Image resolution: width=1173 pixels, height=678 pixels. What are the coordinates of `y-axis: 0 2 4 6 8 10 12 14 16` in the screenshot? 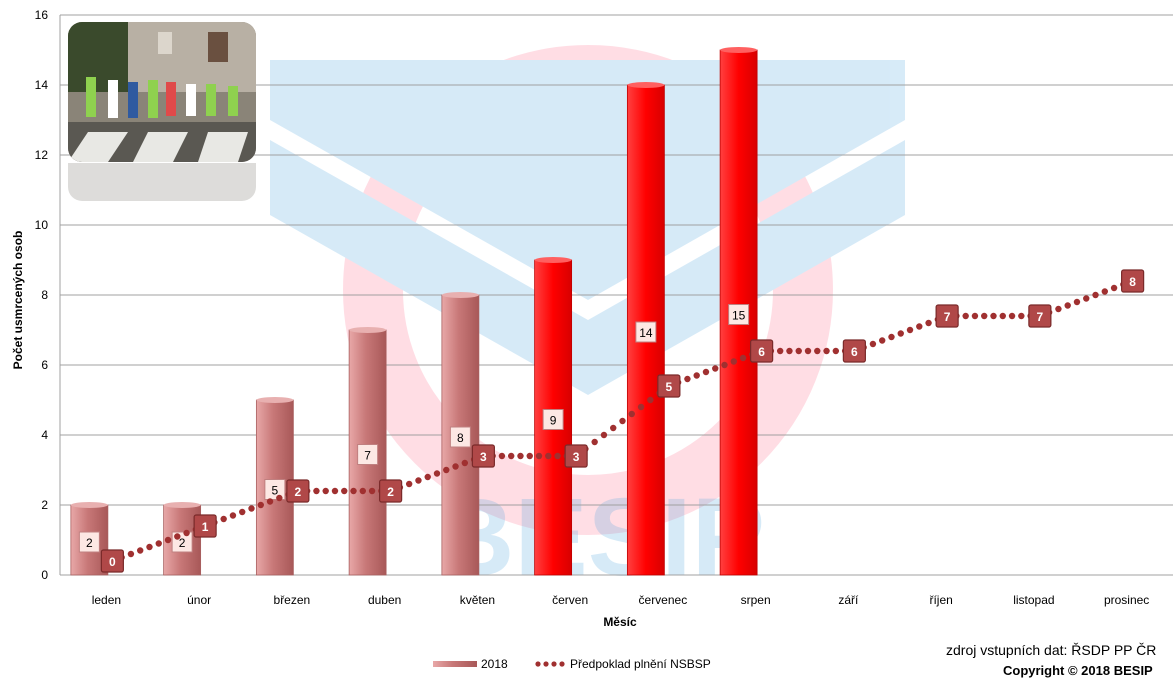 It's located at (48, 295).